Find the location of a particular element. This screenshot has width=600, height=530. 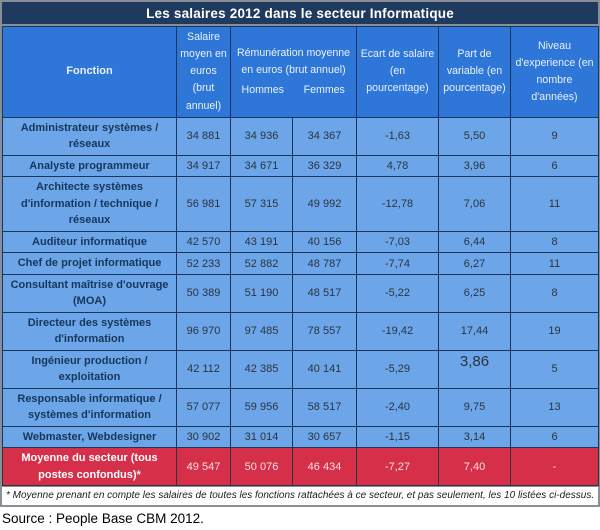

cell-ecart: -1,15 is located at coordinates (397, 437).